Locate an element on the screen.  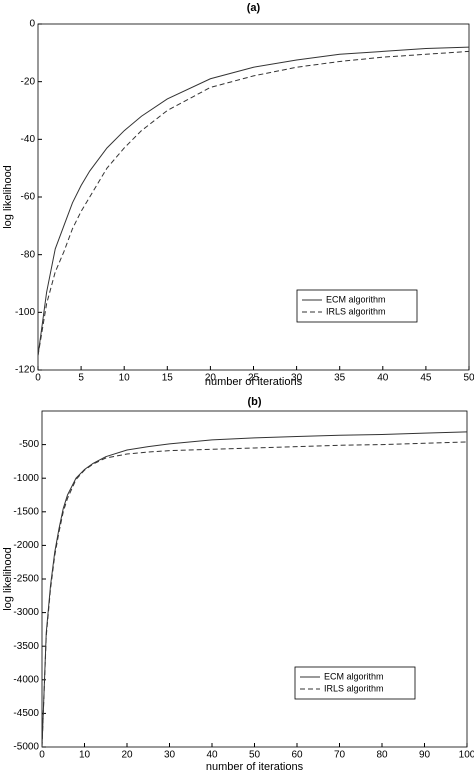
y-tick-label: -120 is located at coordinates (25, 370).